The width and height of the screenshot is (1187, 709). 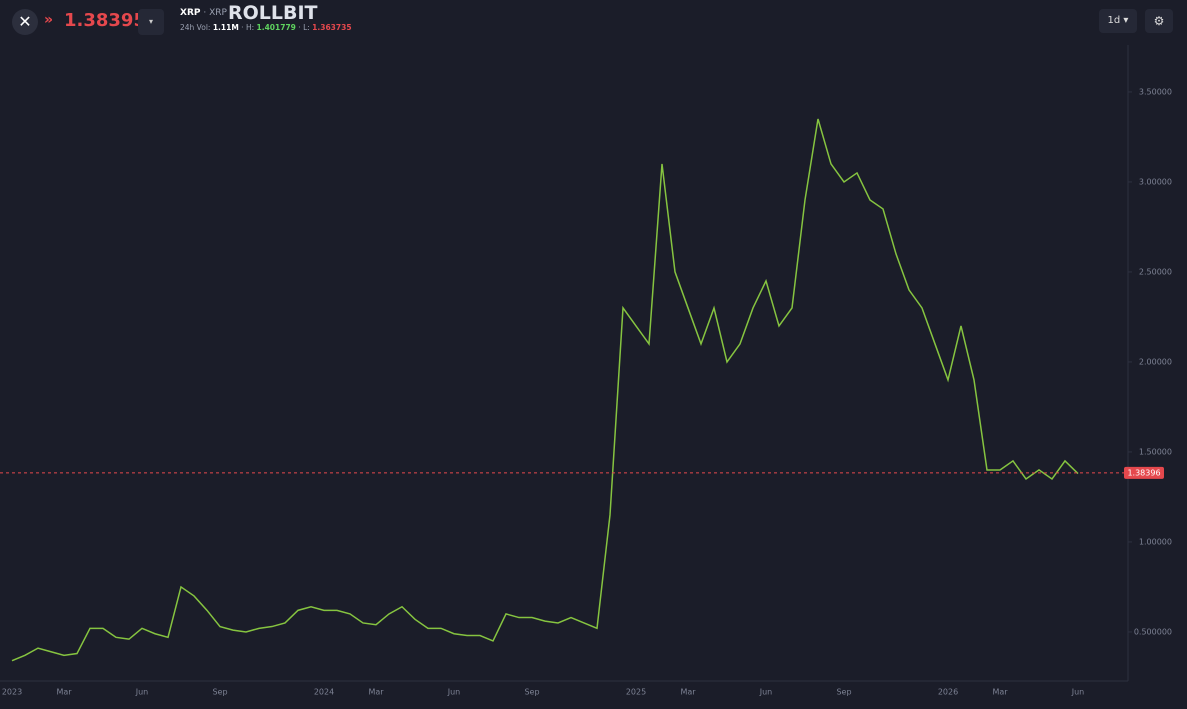 I want to click on x-tick-label: 2023, so click(x=12, y=692).